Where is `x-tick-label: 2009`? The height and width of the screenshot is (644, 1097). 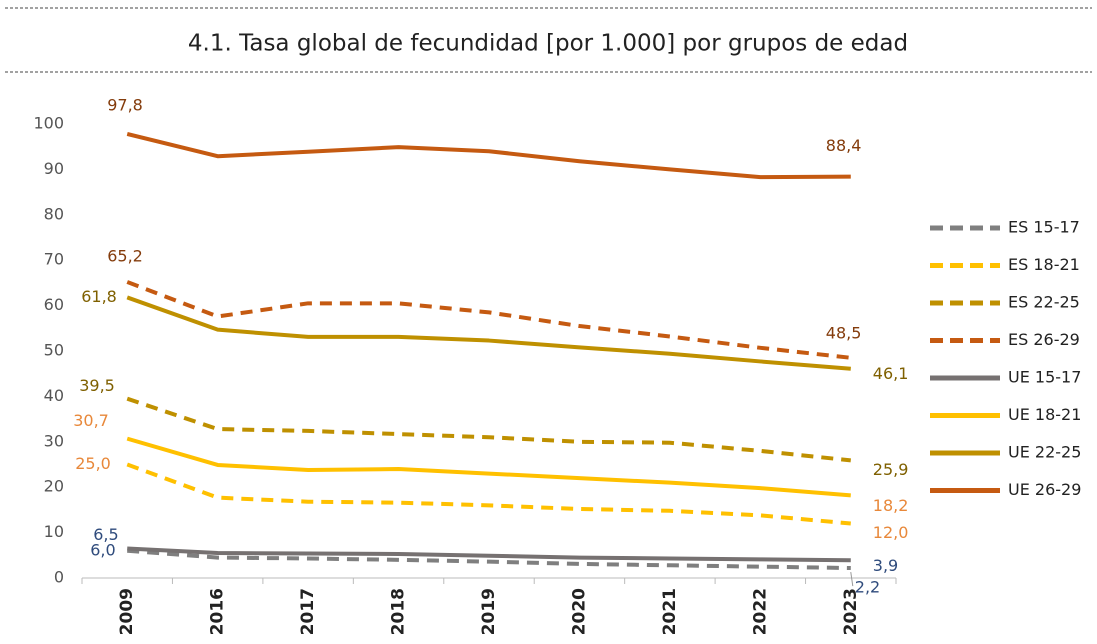 x-tick-label: 2009 is located at coordinates (127, 611).